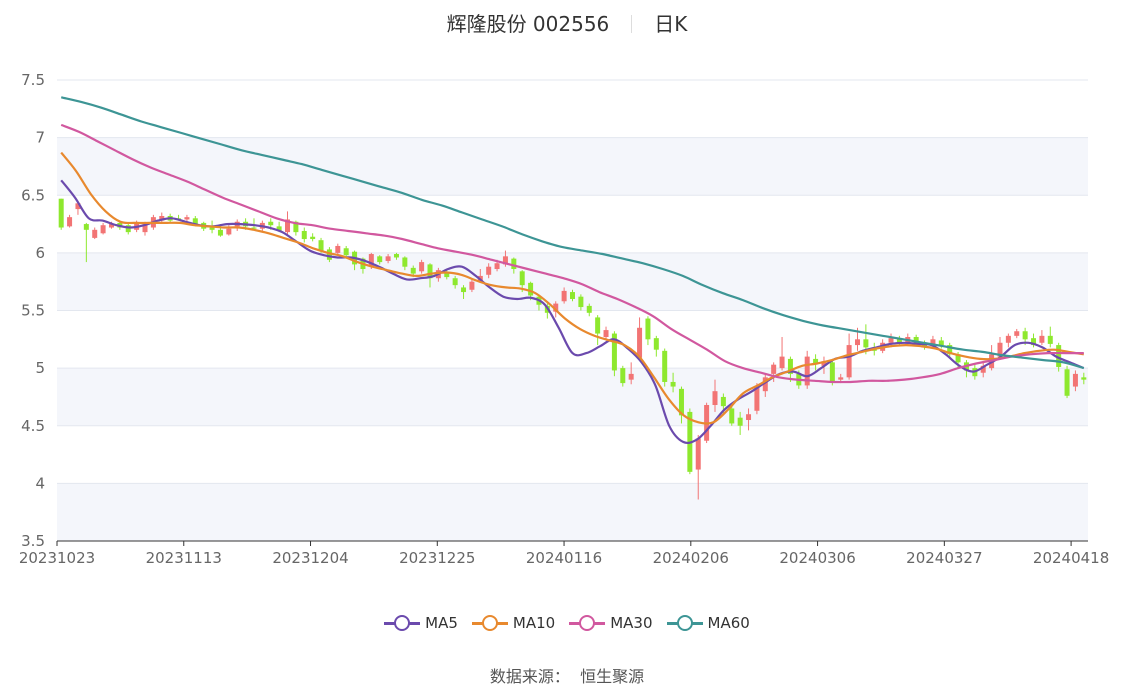 This screenshot has width=1134, height=689. Describe the element at coordinates (1071, 558) in the screenshot. I see `x-tick-label: 20240418` at that location.